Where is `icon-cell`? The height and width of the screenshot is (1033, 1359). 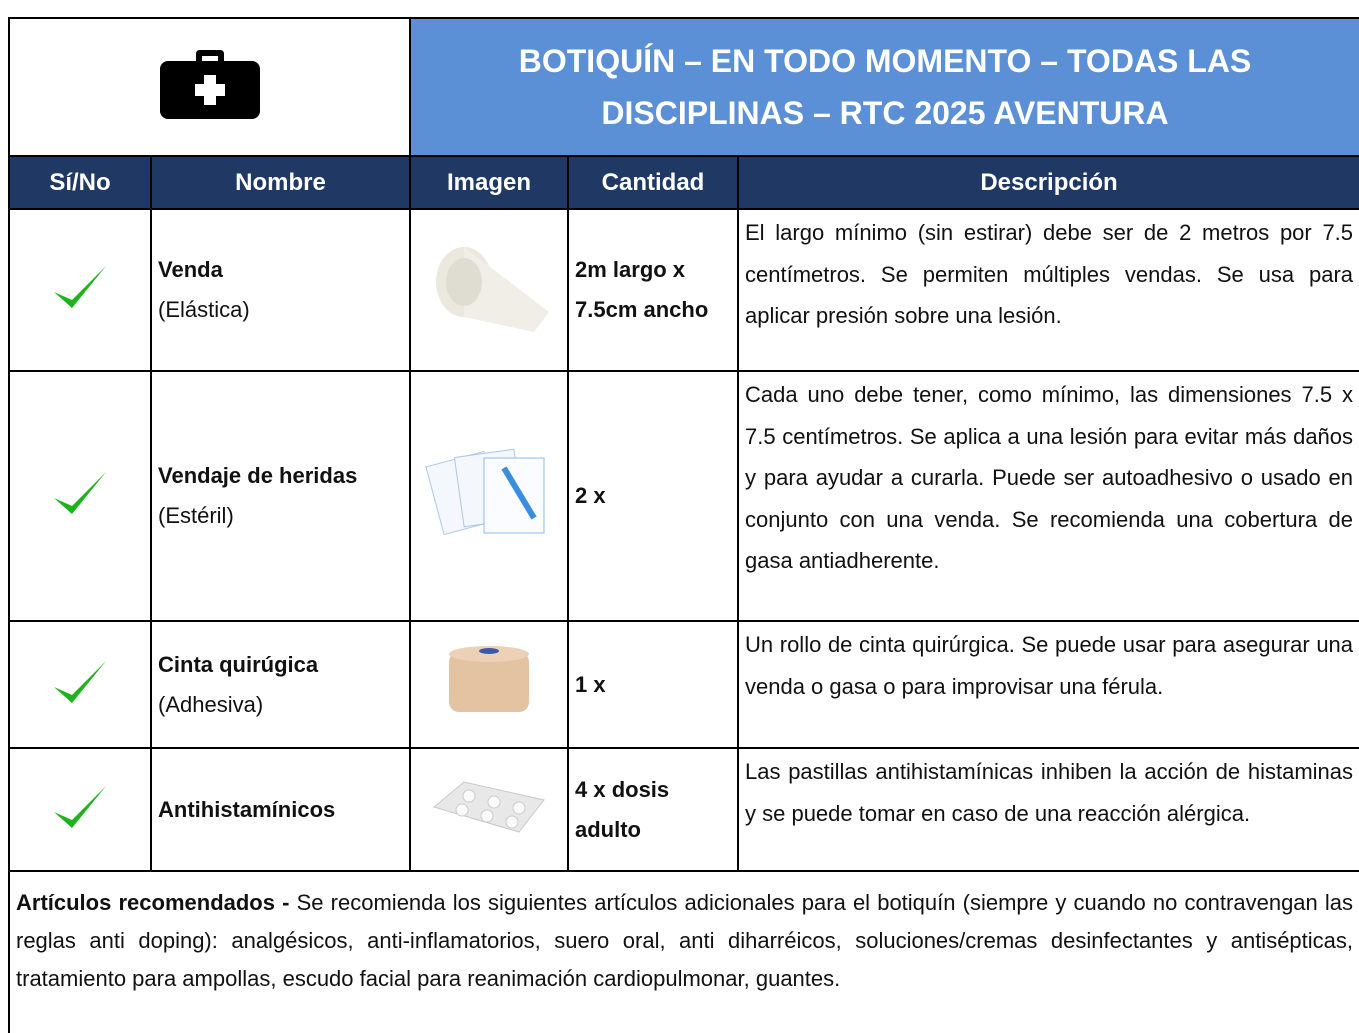 icon-cell is located at coordinates (209, 87).